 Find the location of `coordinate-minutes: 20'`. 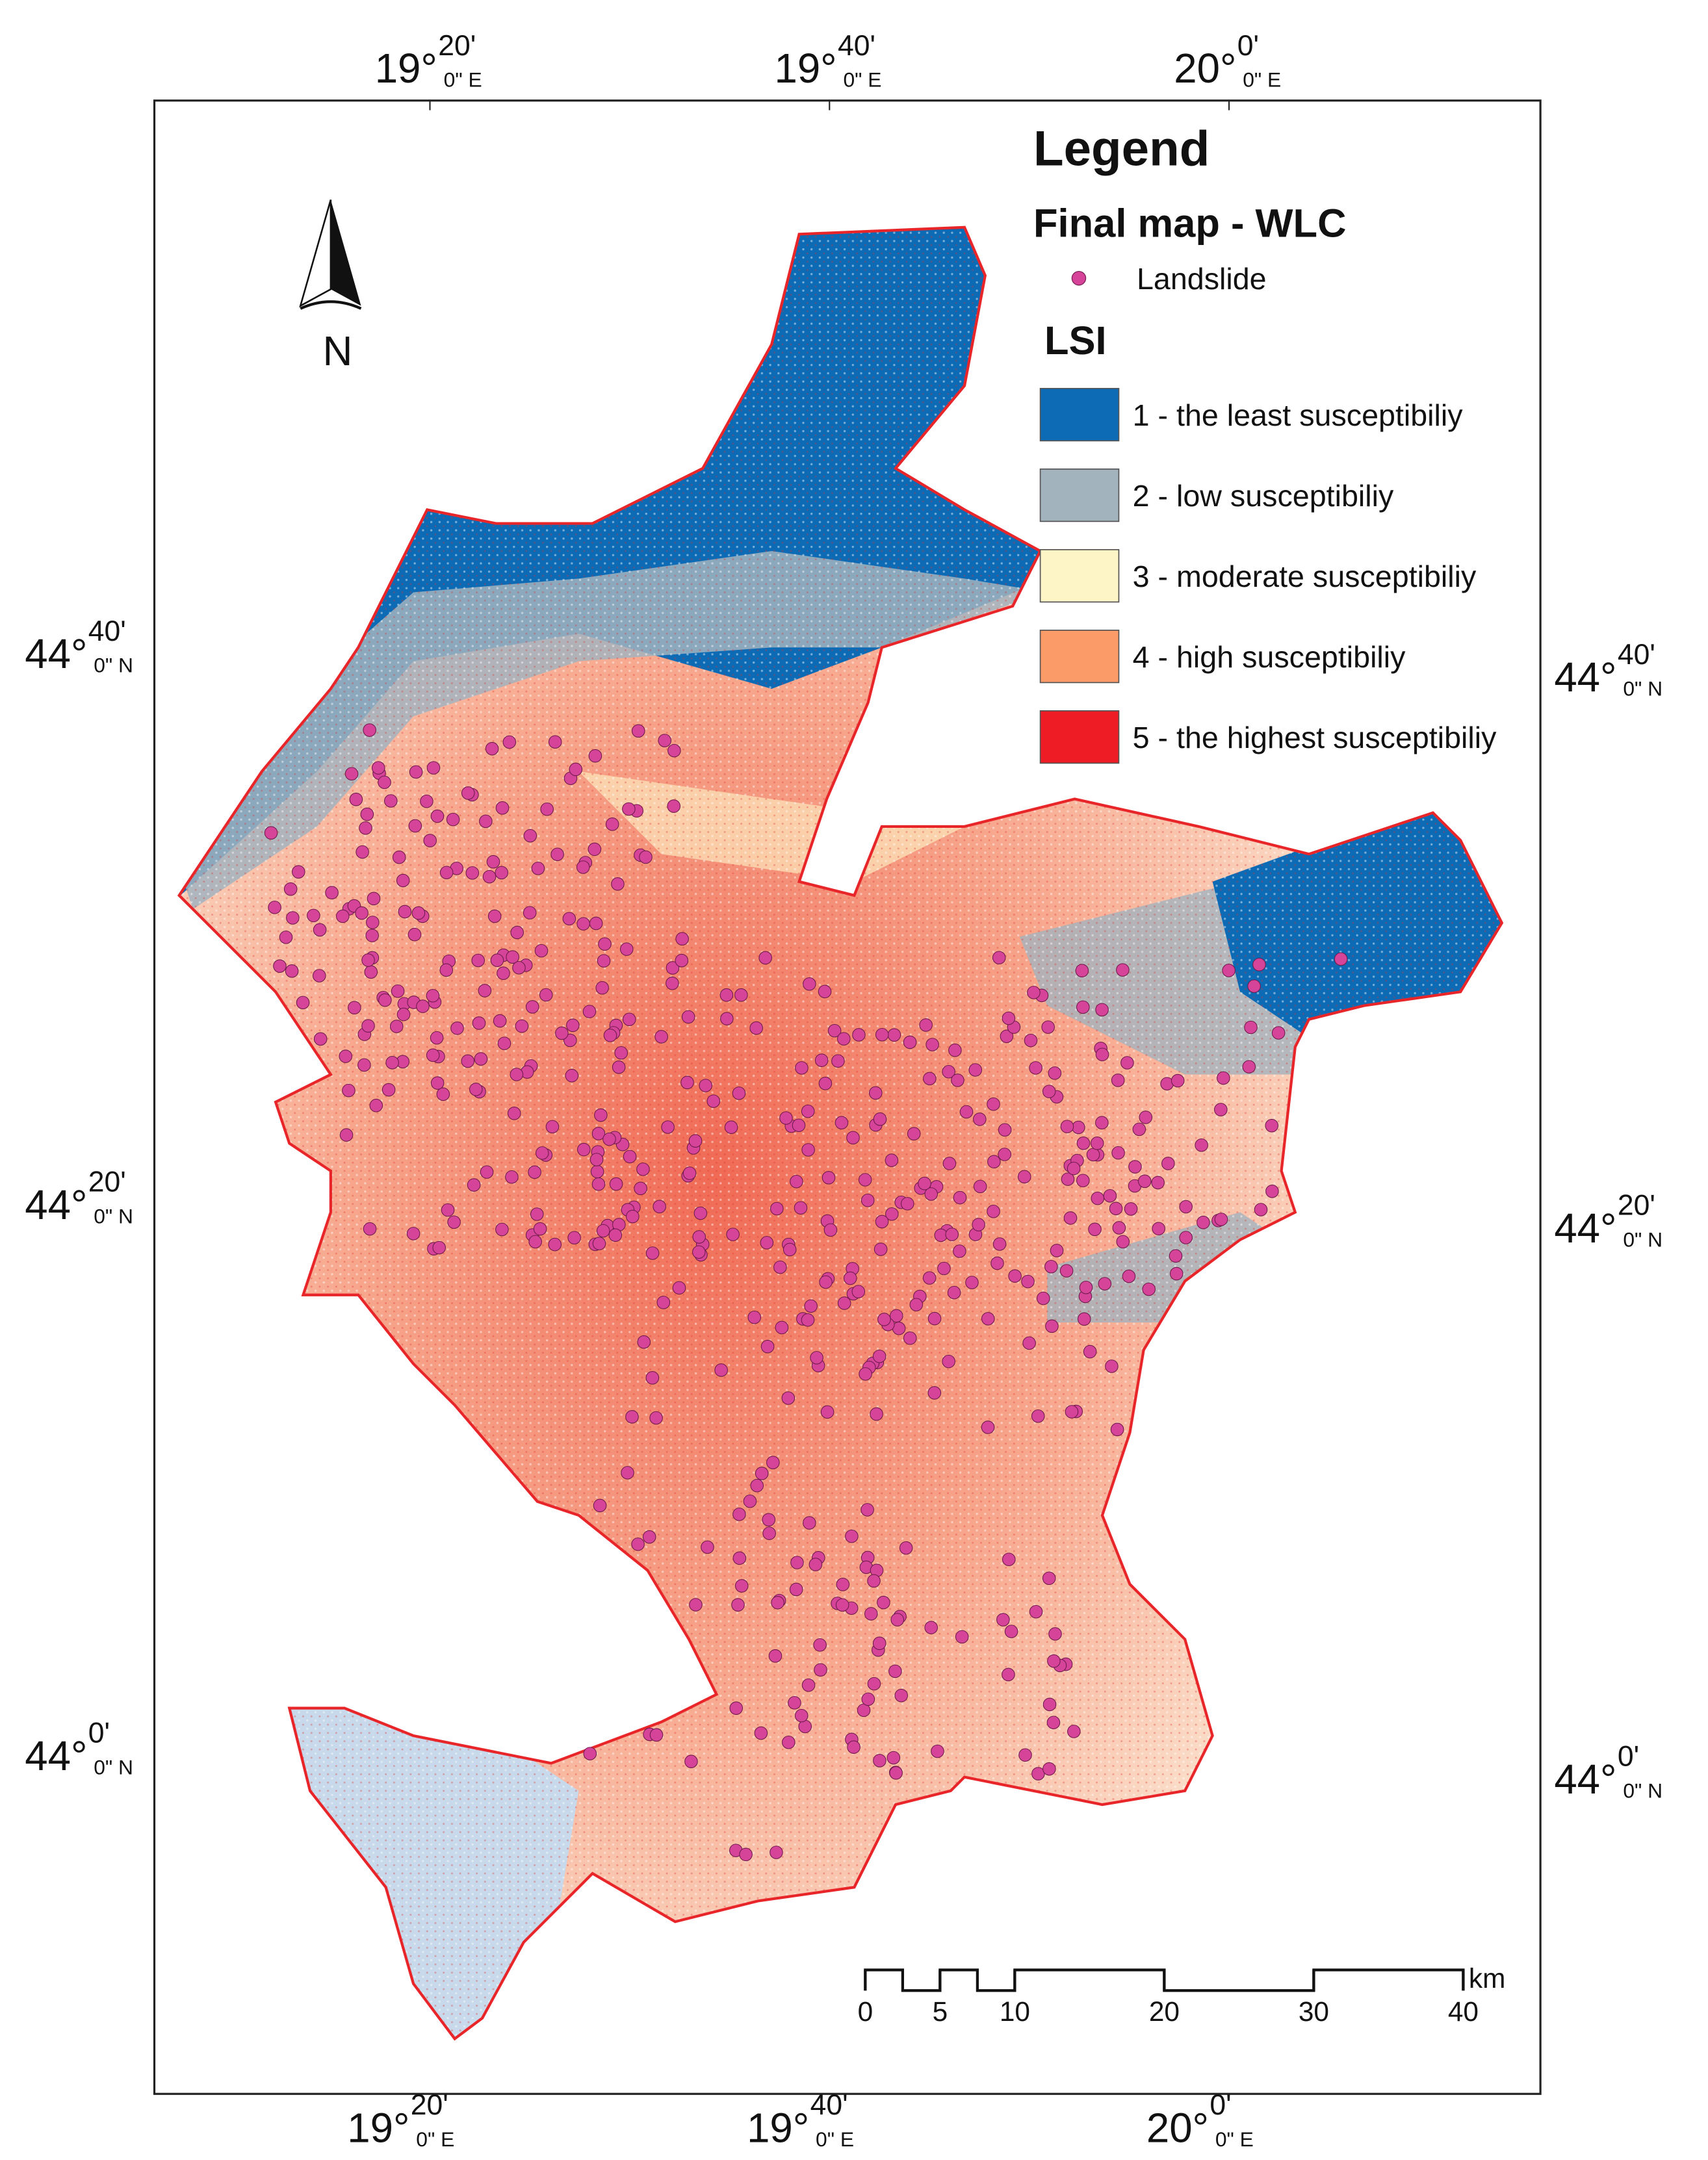

coordinate-minutes: 20' is located at coordinates (107, 1182).